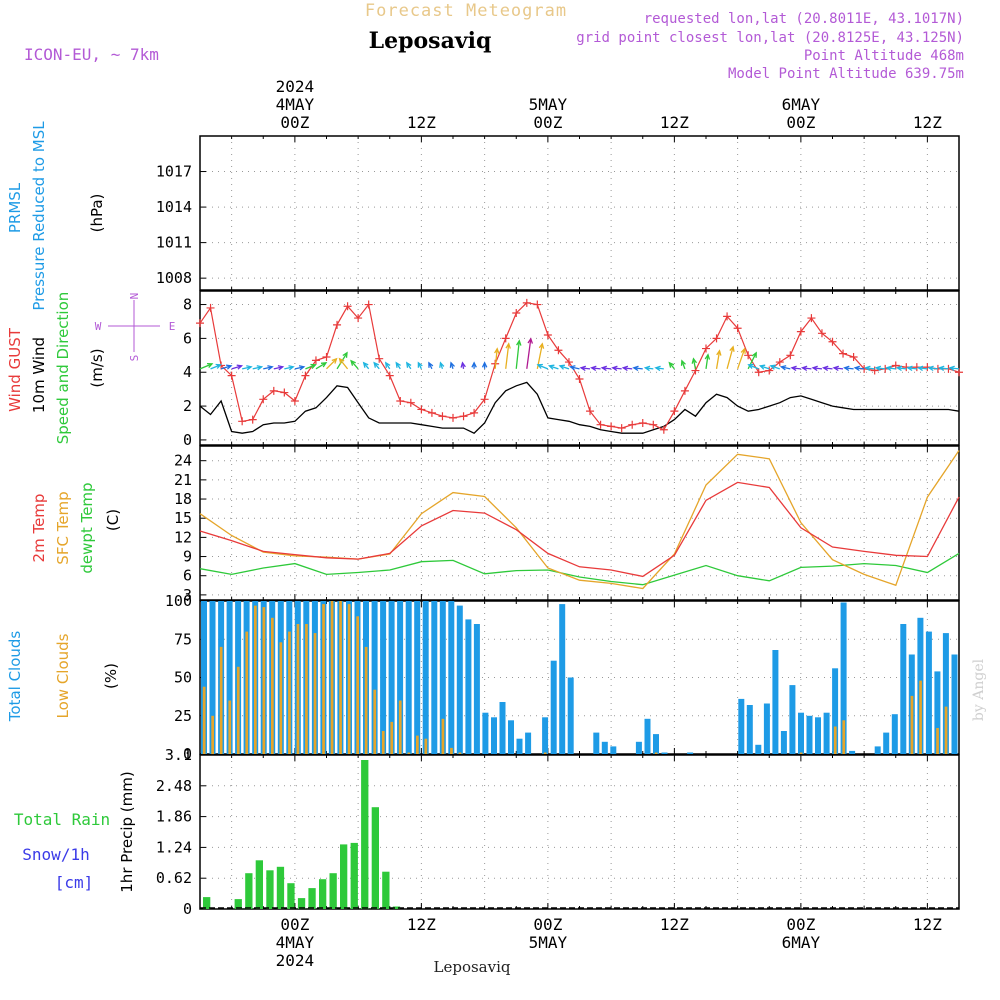 This screenshot has height=1000, width=1000. Describe the element at coordinates (183, 639) in the screenshot. I see `y-tick-label: 75` at that location.